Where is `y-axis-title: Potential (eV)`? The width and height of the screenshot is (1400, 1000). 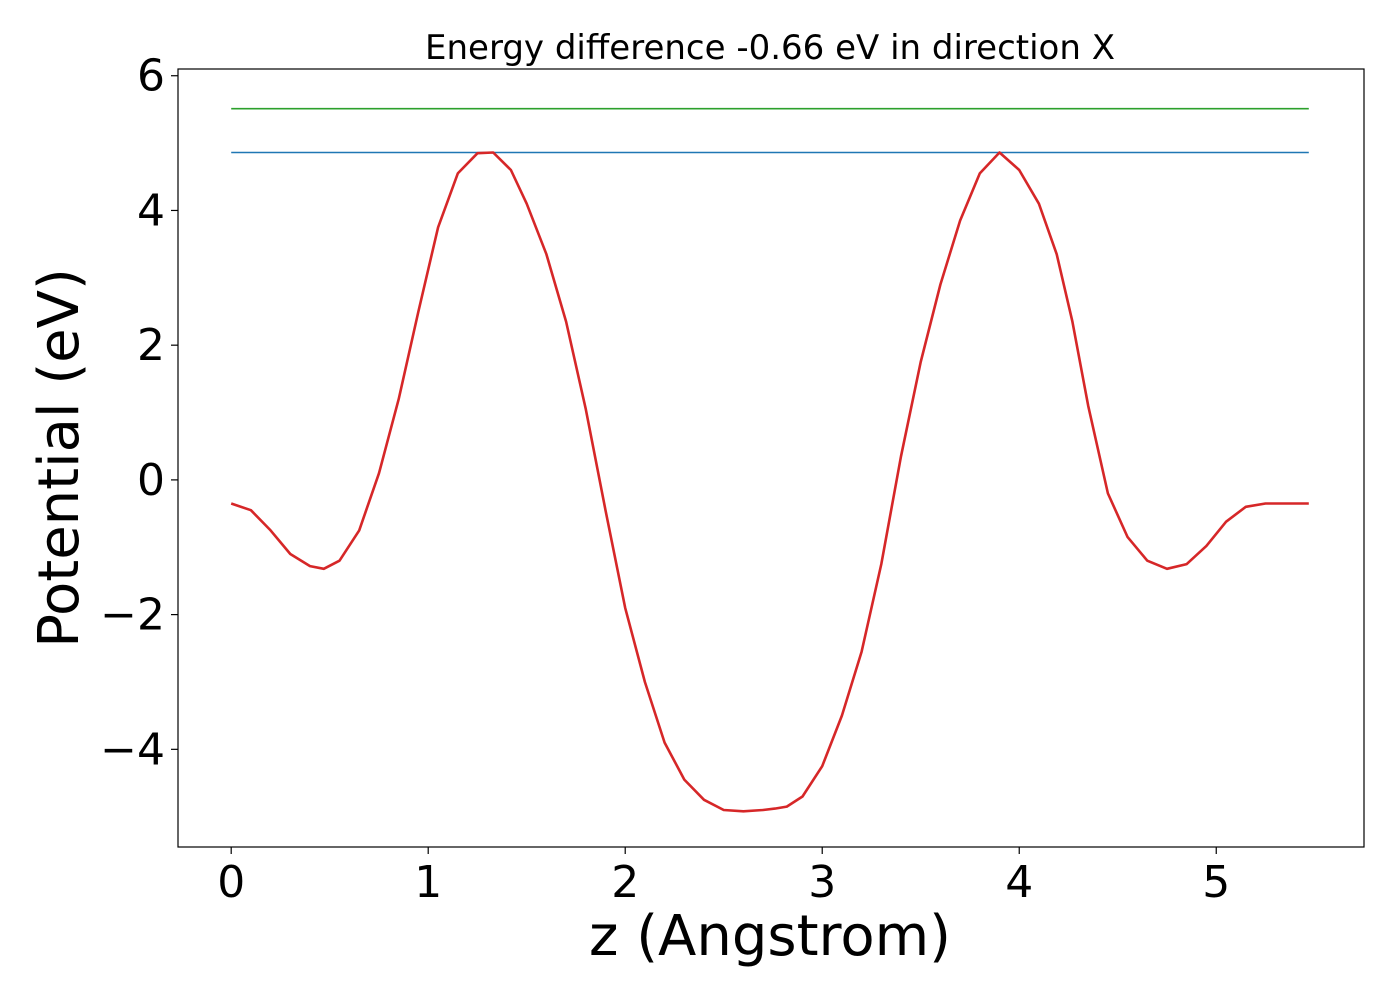 y-axis-title: Potential (eV) is located at coordinates (59, 458).